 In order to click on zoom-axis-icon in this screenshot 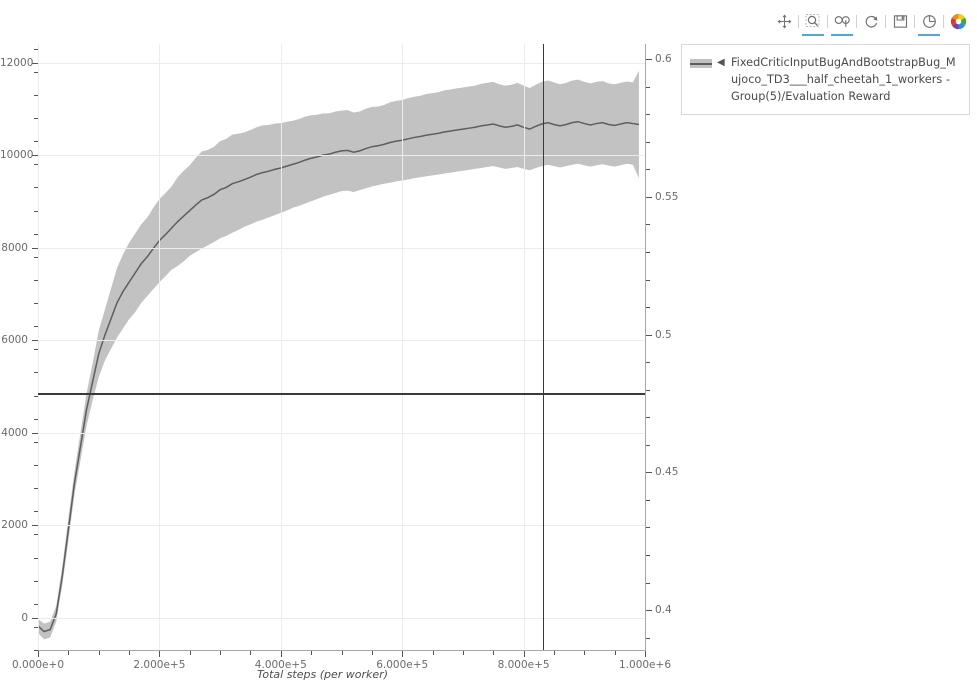, I will do `click(842, 21)`.